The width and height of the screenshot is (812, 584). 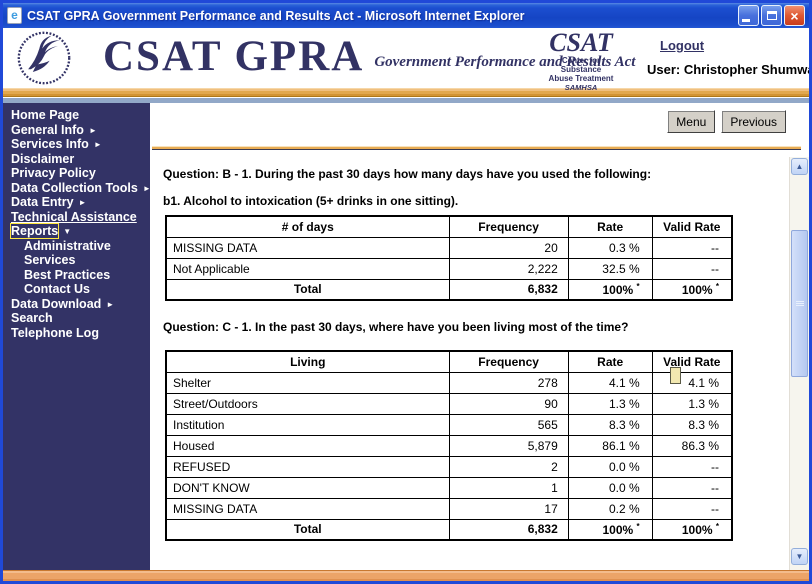 What do you see at coordinates (508, 529) in the screenshot?
I see `table-cell: 6,832` at bounding box center [508, 529].